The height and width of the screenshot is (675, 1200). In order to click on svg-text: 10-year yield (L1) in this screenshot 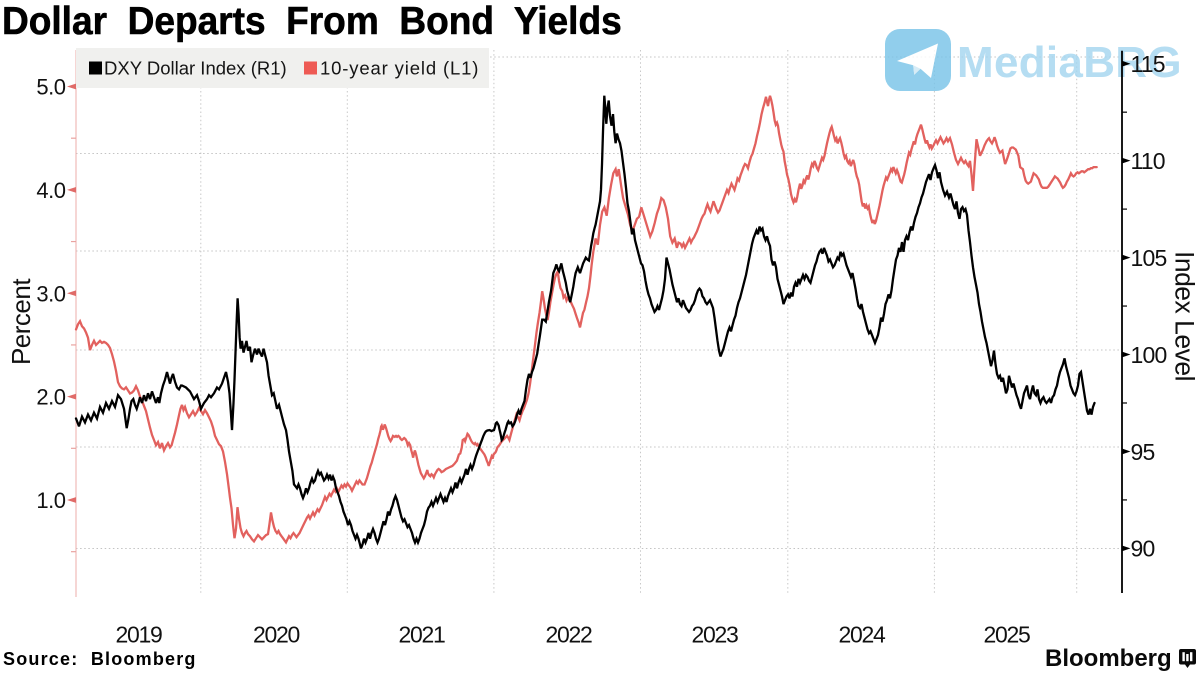, I will do `click(399, 68)`.